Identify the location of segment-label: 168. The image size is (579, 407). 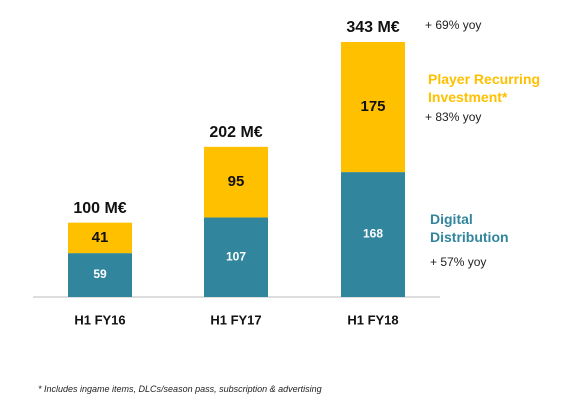
(373, 234).